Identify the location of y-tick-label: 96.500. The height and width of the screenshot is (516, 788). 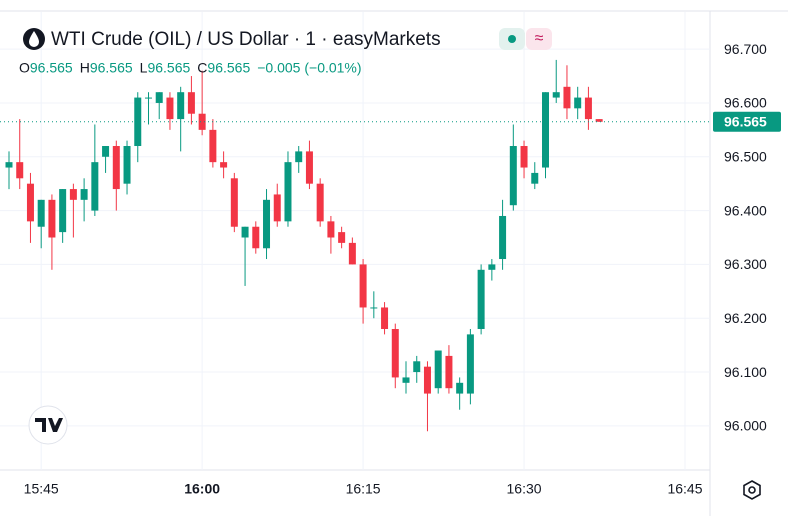
(745, 156).